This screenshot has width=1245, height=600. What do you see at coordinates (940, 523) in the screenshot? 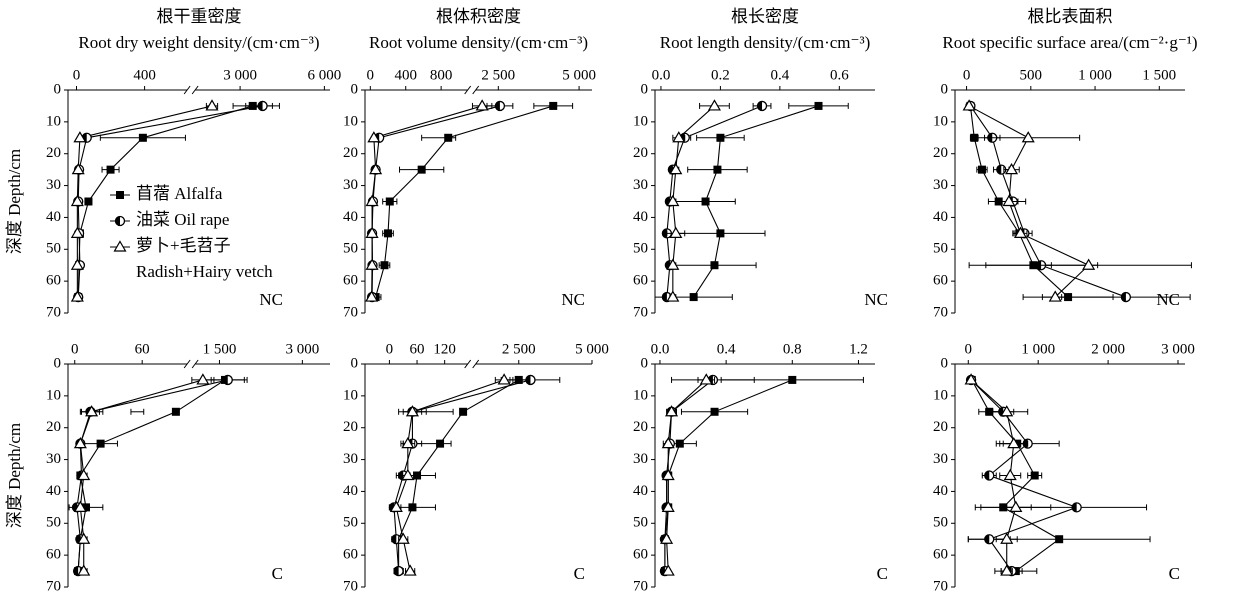
I see `y-tick-label: 50` at bounding box center [940, 523].